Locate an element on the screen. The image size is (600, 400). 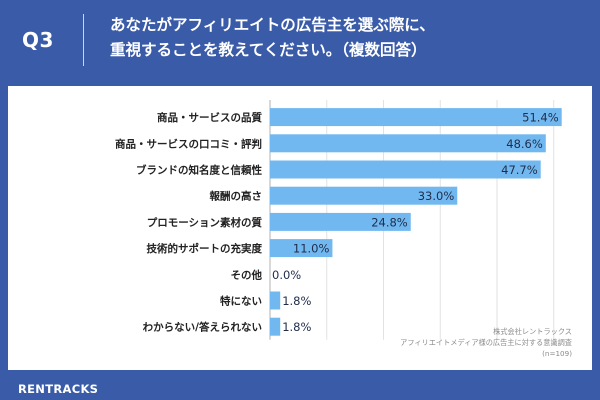
source-survey: アフィリエイトメディア様の広告主に対する意識調査 is located at coordinates (486, 342).